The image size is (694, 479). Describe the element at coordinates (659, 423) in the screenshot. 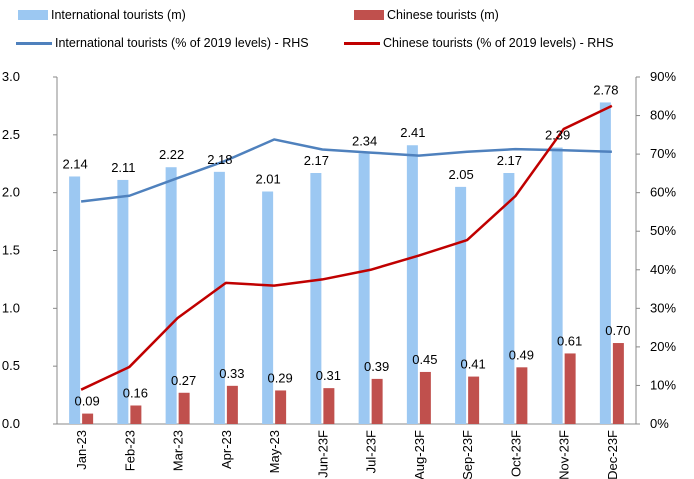

I see `y-right-tick-label: 0%` at that location.